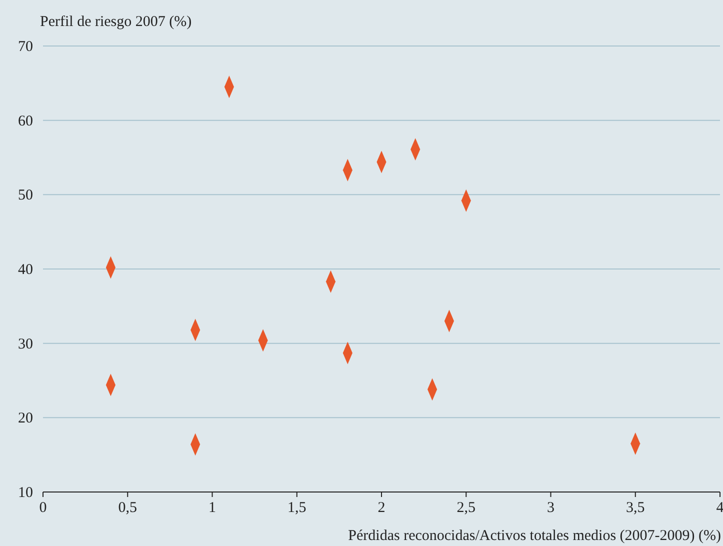 The width and height of the screenshot is (723, 546). I want to click on y-tick-label: 20, so click(25, 418).